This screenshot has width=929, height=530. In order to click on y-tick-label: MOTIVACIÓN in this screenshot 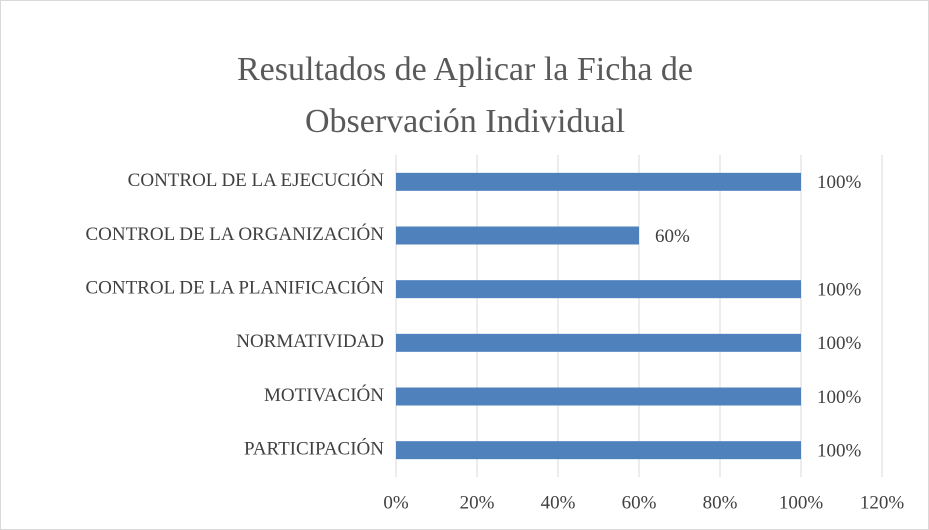, I will do `click(324, 395)`.